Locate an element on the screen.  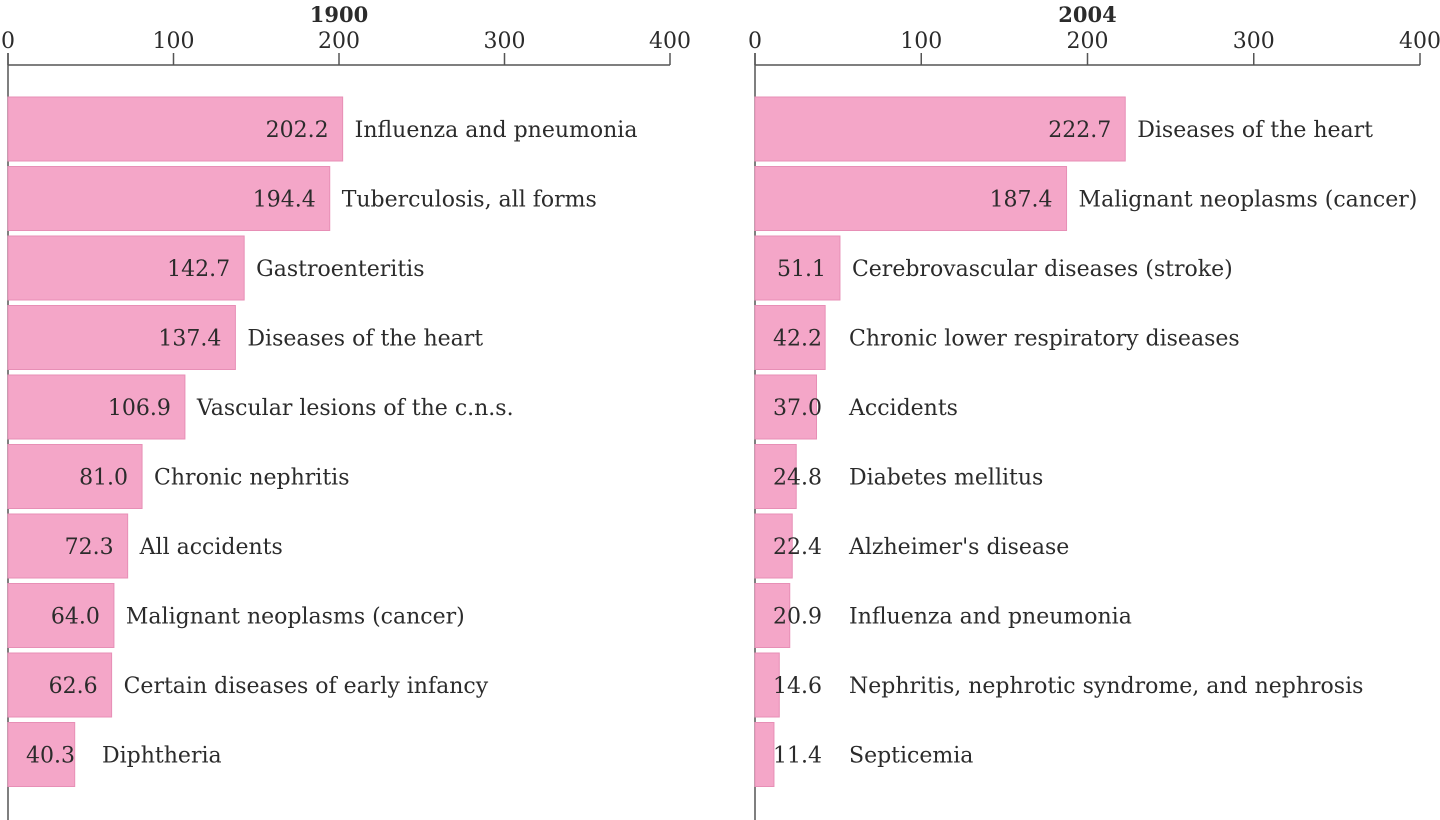
bar-value-label: 42.2 is located at coordinates (797, 339).